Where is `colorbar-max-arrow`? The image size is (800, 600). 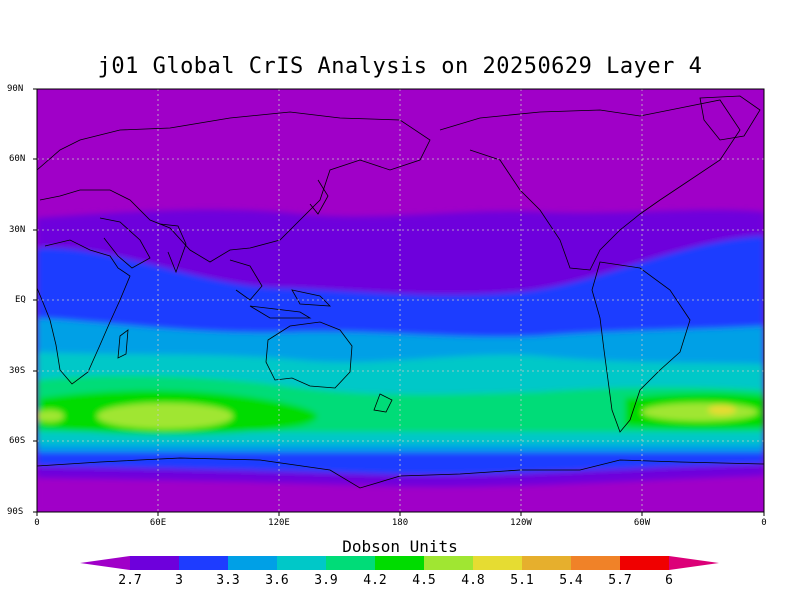 colorbar-max-arrow is located at coordinates (694, 563).